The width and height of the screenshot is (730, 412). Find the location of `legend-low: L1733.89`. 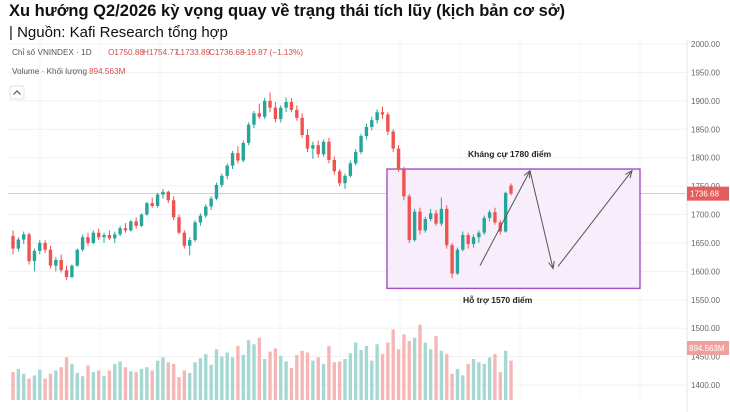

legend-low: L1733.89 is located at coordinates (193, 52).